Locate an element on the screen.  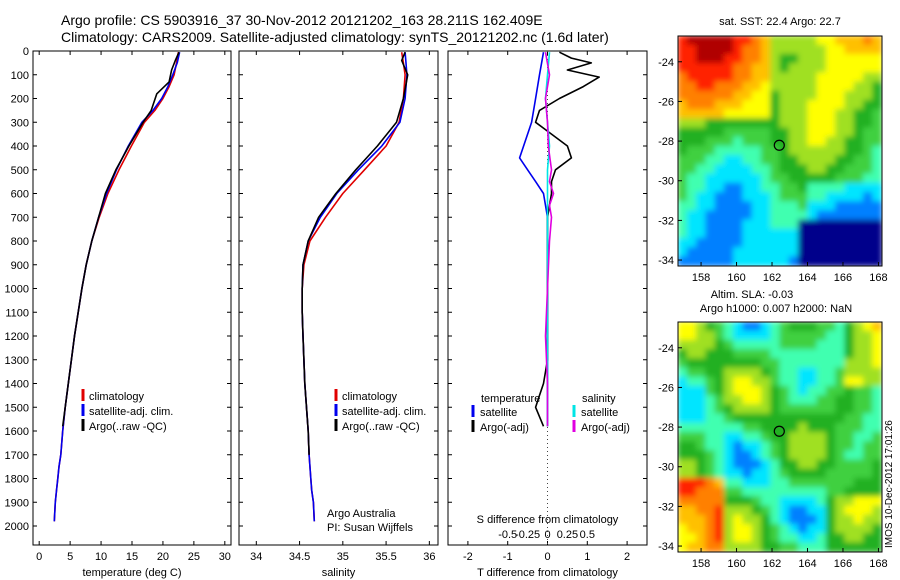
y-tick-label: -34 is located at coordinates (666, 261).